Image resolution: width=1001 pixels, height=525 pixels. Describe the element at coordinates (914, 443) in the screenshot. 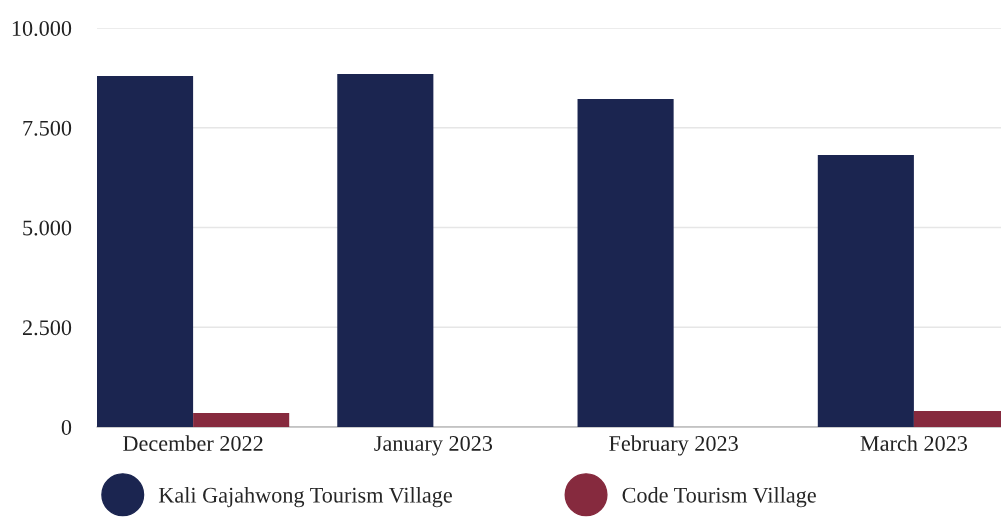

I see `x-tick-label: March 2023` at that location.